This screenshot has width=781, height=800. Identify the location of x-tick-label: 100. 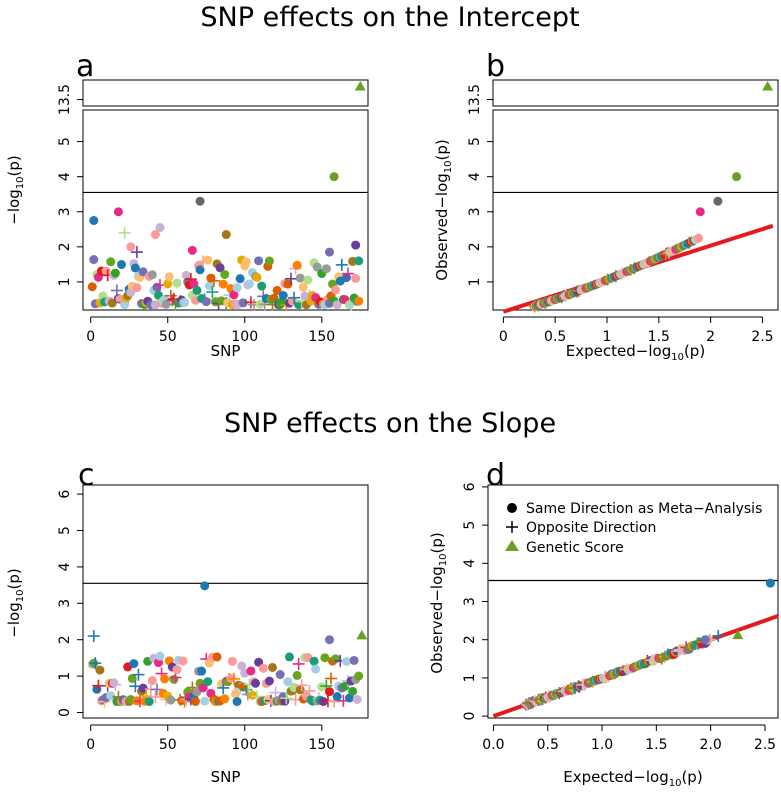
(244, 745).